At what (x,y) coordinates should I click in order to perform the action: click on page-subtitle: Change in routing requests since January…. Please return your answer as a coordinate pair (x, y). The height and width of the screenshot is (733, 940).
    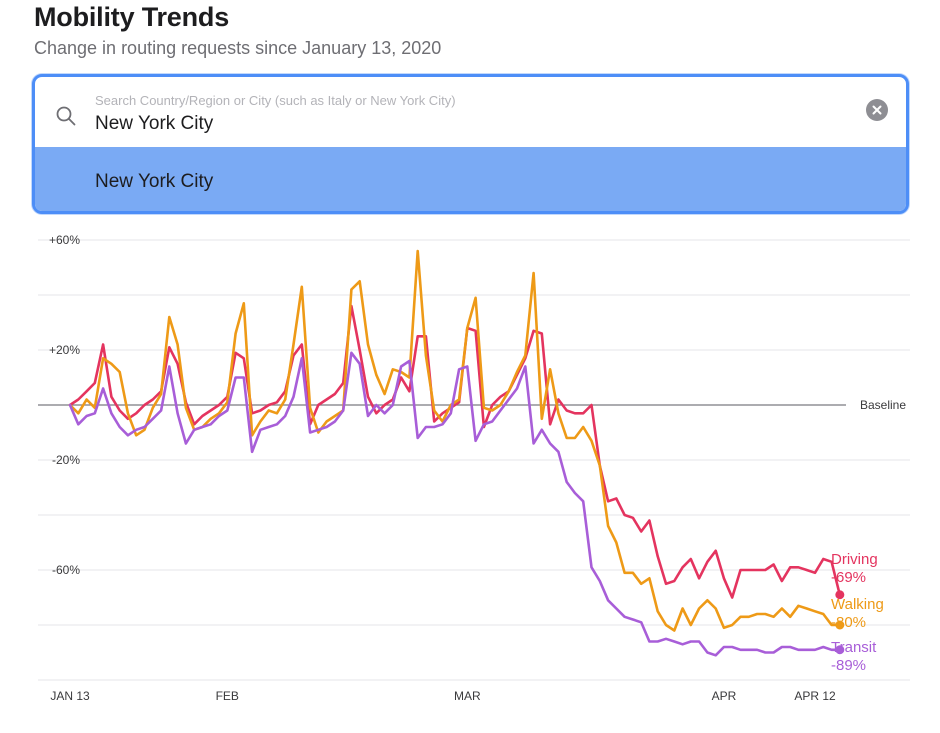
    Looking at the image, I should click on (238, 48).